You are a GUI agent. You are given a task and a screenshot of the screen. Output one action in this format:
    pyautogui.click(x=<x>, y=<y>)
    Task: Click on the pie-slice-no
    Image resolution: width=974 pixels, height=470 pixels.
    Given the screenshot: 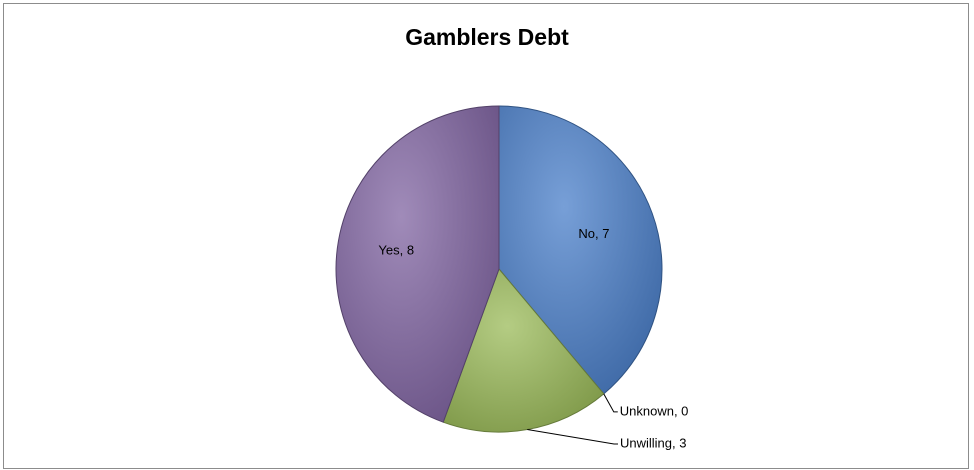 What is the action you would take?
    pyautogui.click(x=580, y=250)
    